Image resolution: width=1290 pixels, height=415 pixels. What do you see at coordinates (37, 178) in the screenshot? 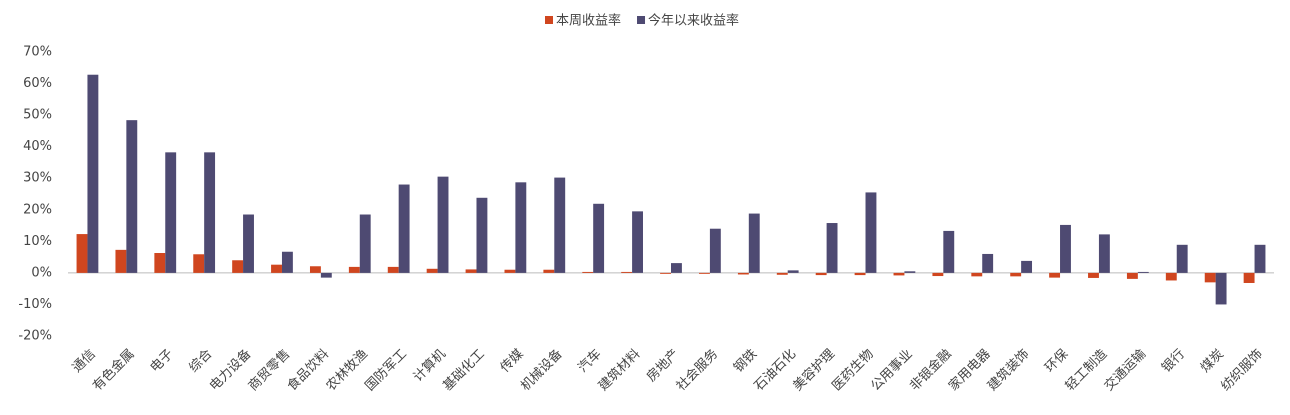
I see `y-tick-label: 30%` at bounding box center [37, 178].